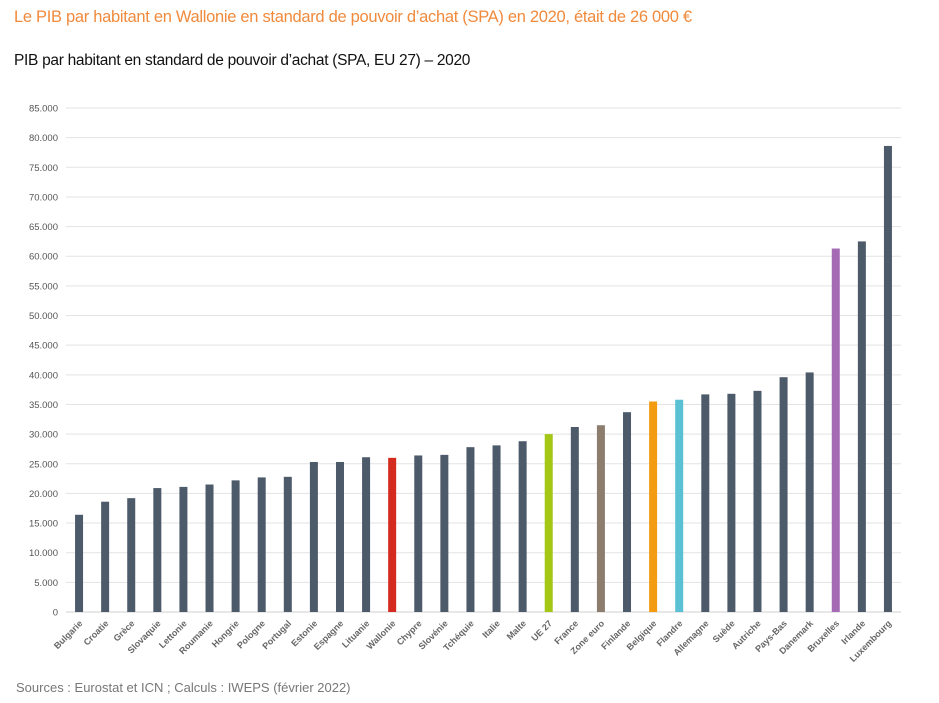 This screenshot has width=939, height=703. What do you see at coordinates (43, 168) in the screenshot?
I see `y-tick-label: 75.000` at bounding box center [43, 168].